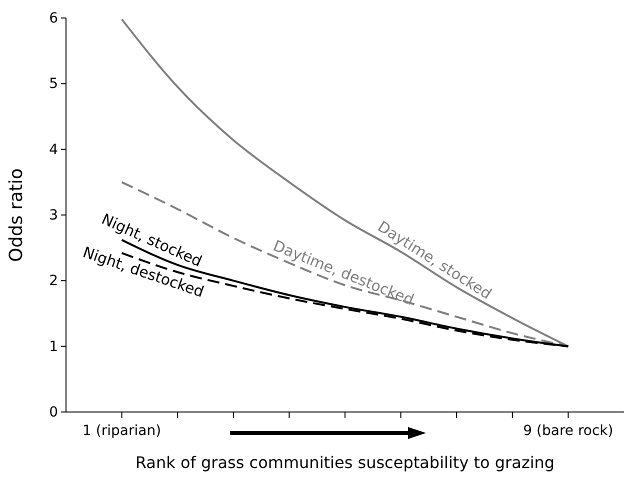 This screenshot has width=638, height=478. What do you see at coordinates (16, 215) in the screenshot?
I see `y-axis-title: Odds ratio` at bounding box center [16, 215].